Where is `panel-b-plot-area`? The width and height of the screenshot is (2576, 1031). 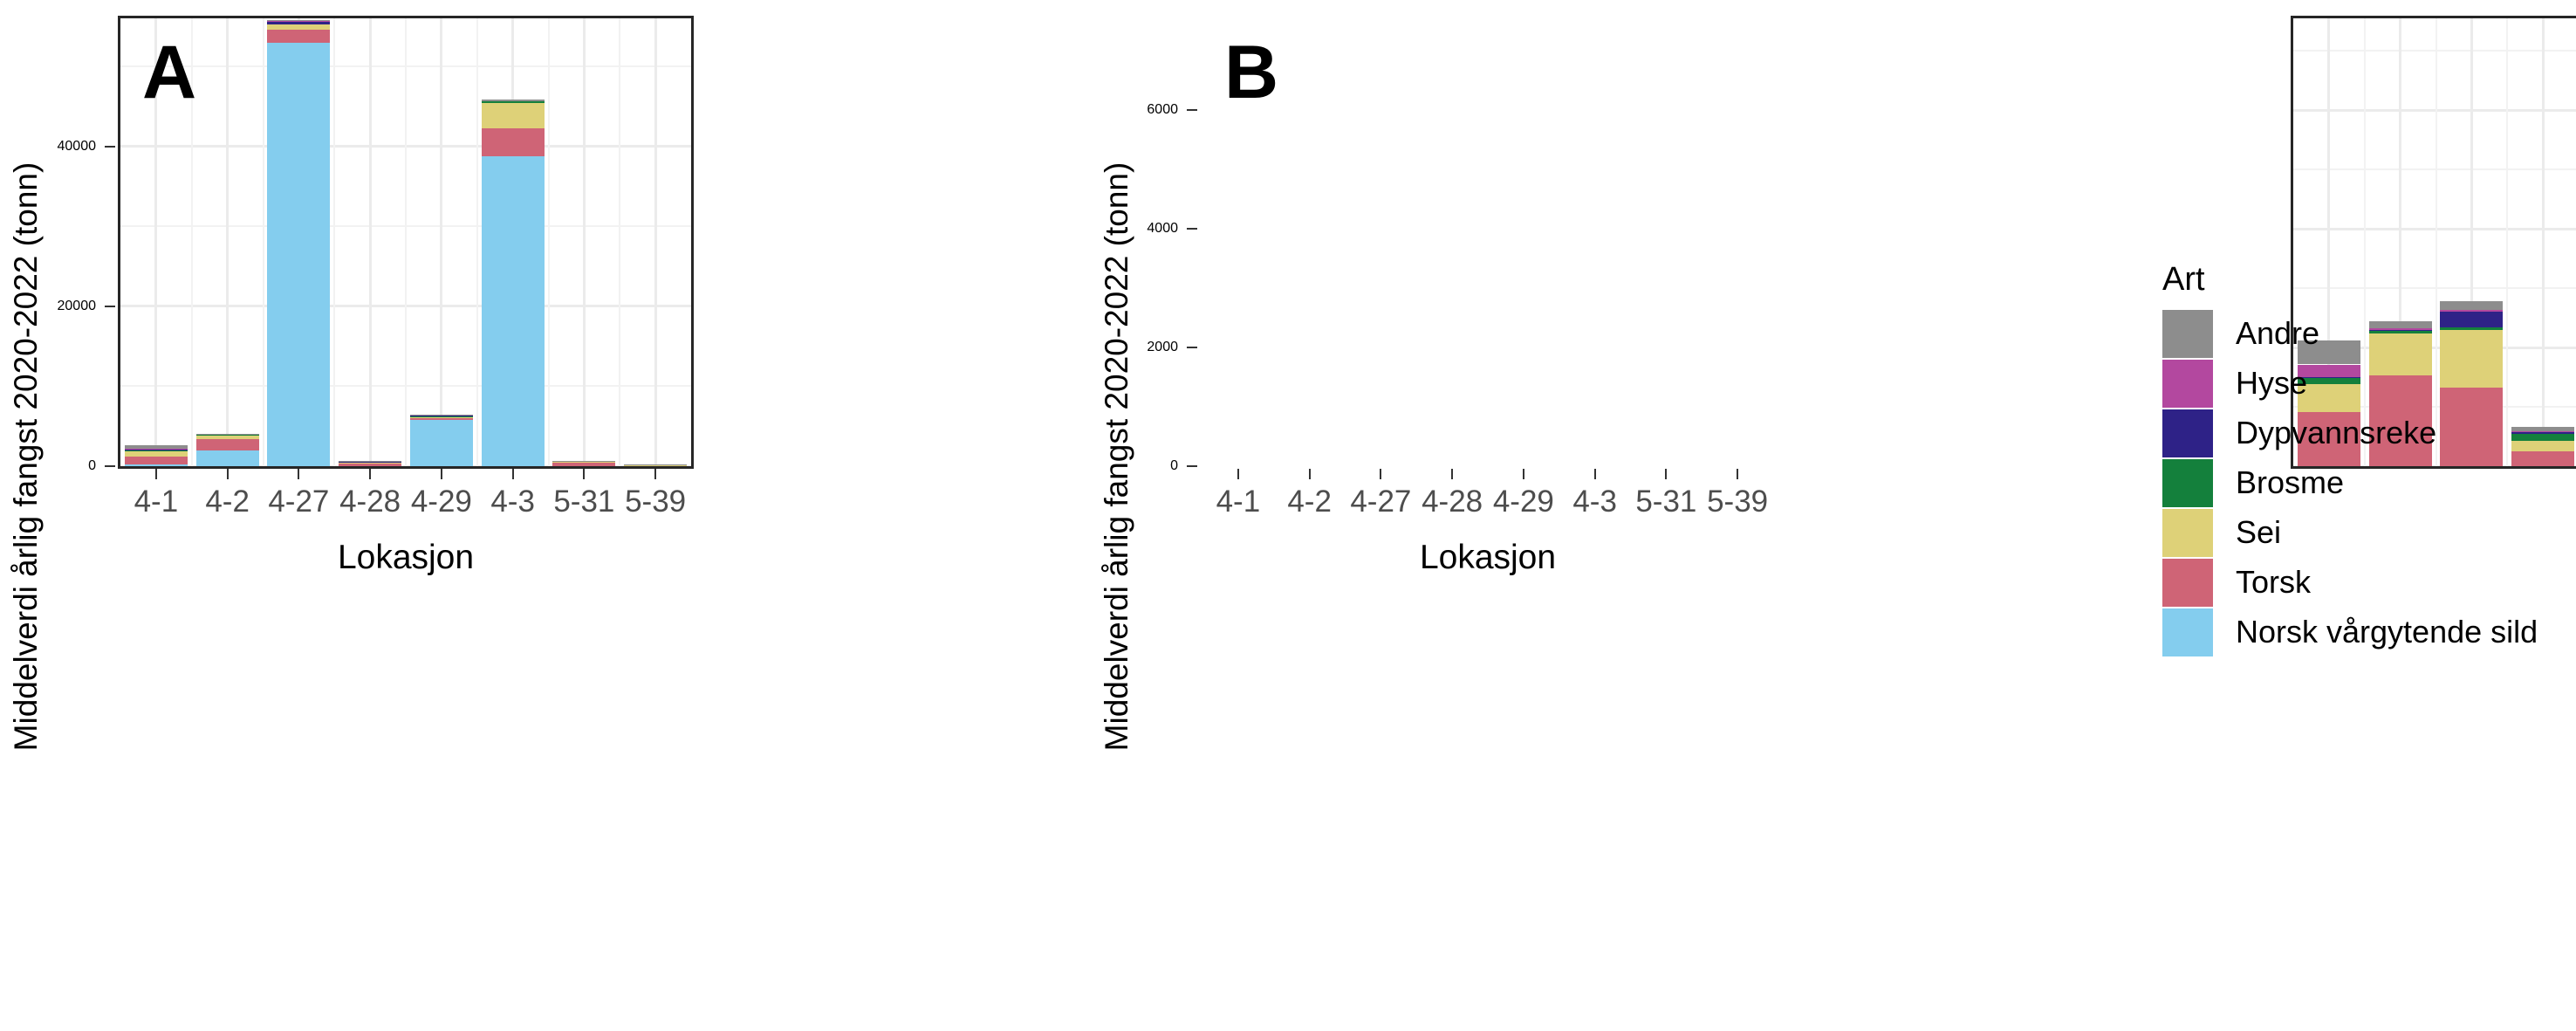 panel-b-plot-area is located at coordinates (2433, 243).